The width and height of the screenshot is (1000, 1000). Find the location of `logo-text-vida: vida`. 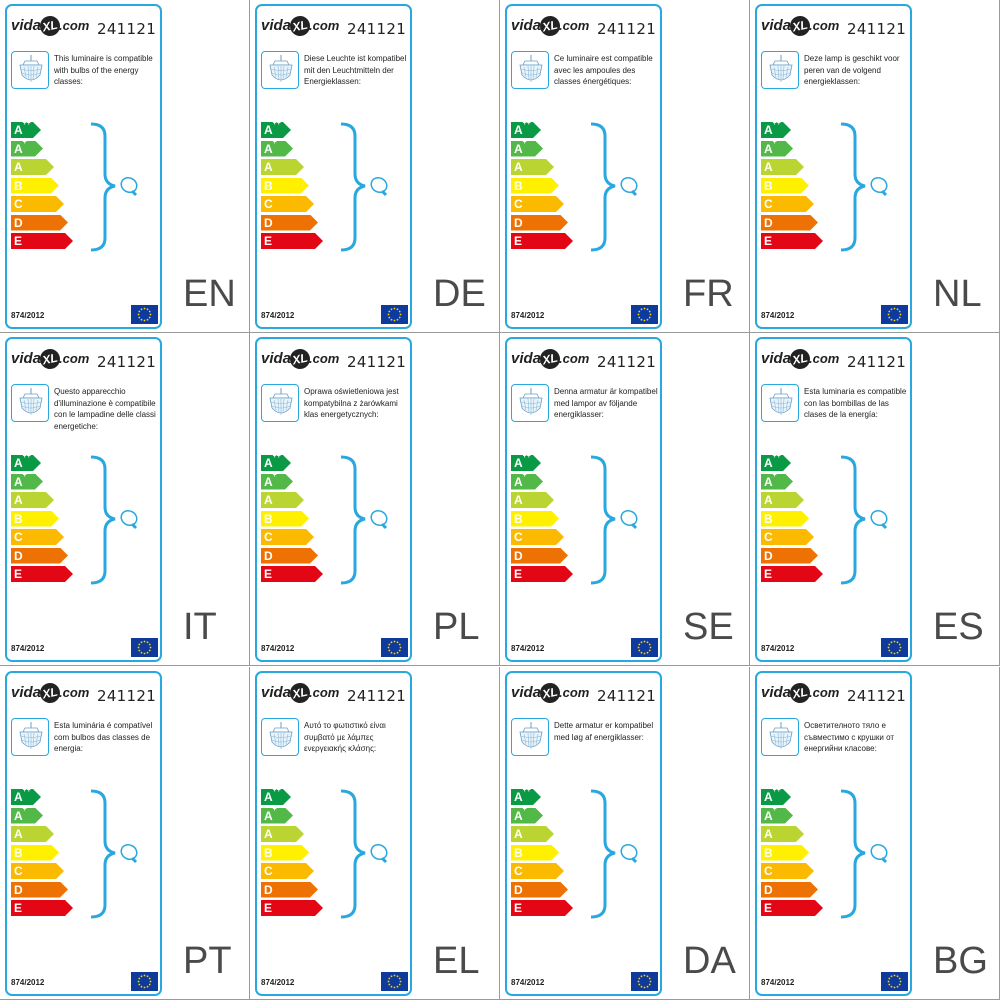

logo-text-vida: vida is located at coordinates (276, 26).